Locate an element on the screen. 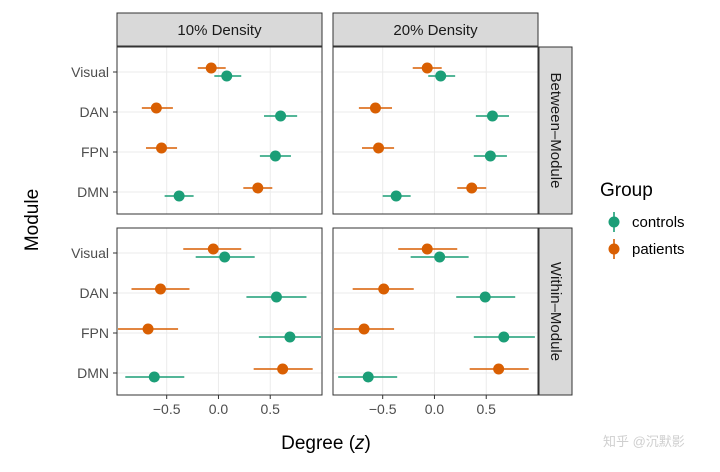 This screenshot has height=472, width=720. legend-label-patients: patients is located at coordinates (658, 249).